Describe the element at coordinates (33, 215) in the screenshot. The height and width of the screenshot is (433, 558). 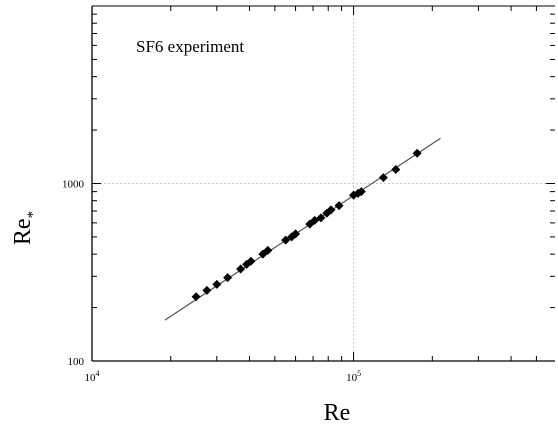
I see `y-axis-label-subscript: *` at that location.